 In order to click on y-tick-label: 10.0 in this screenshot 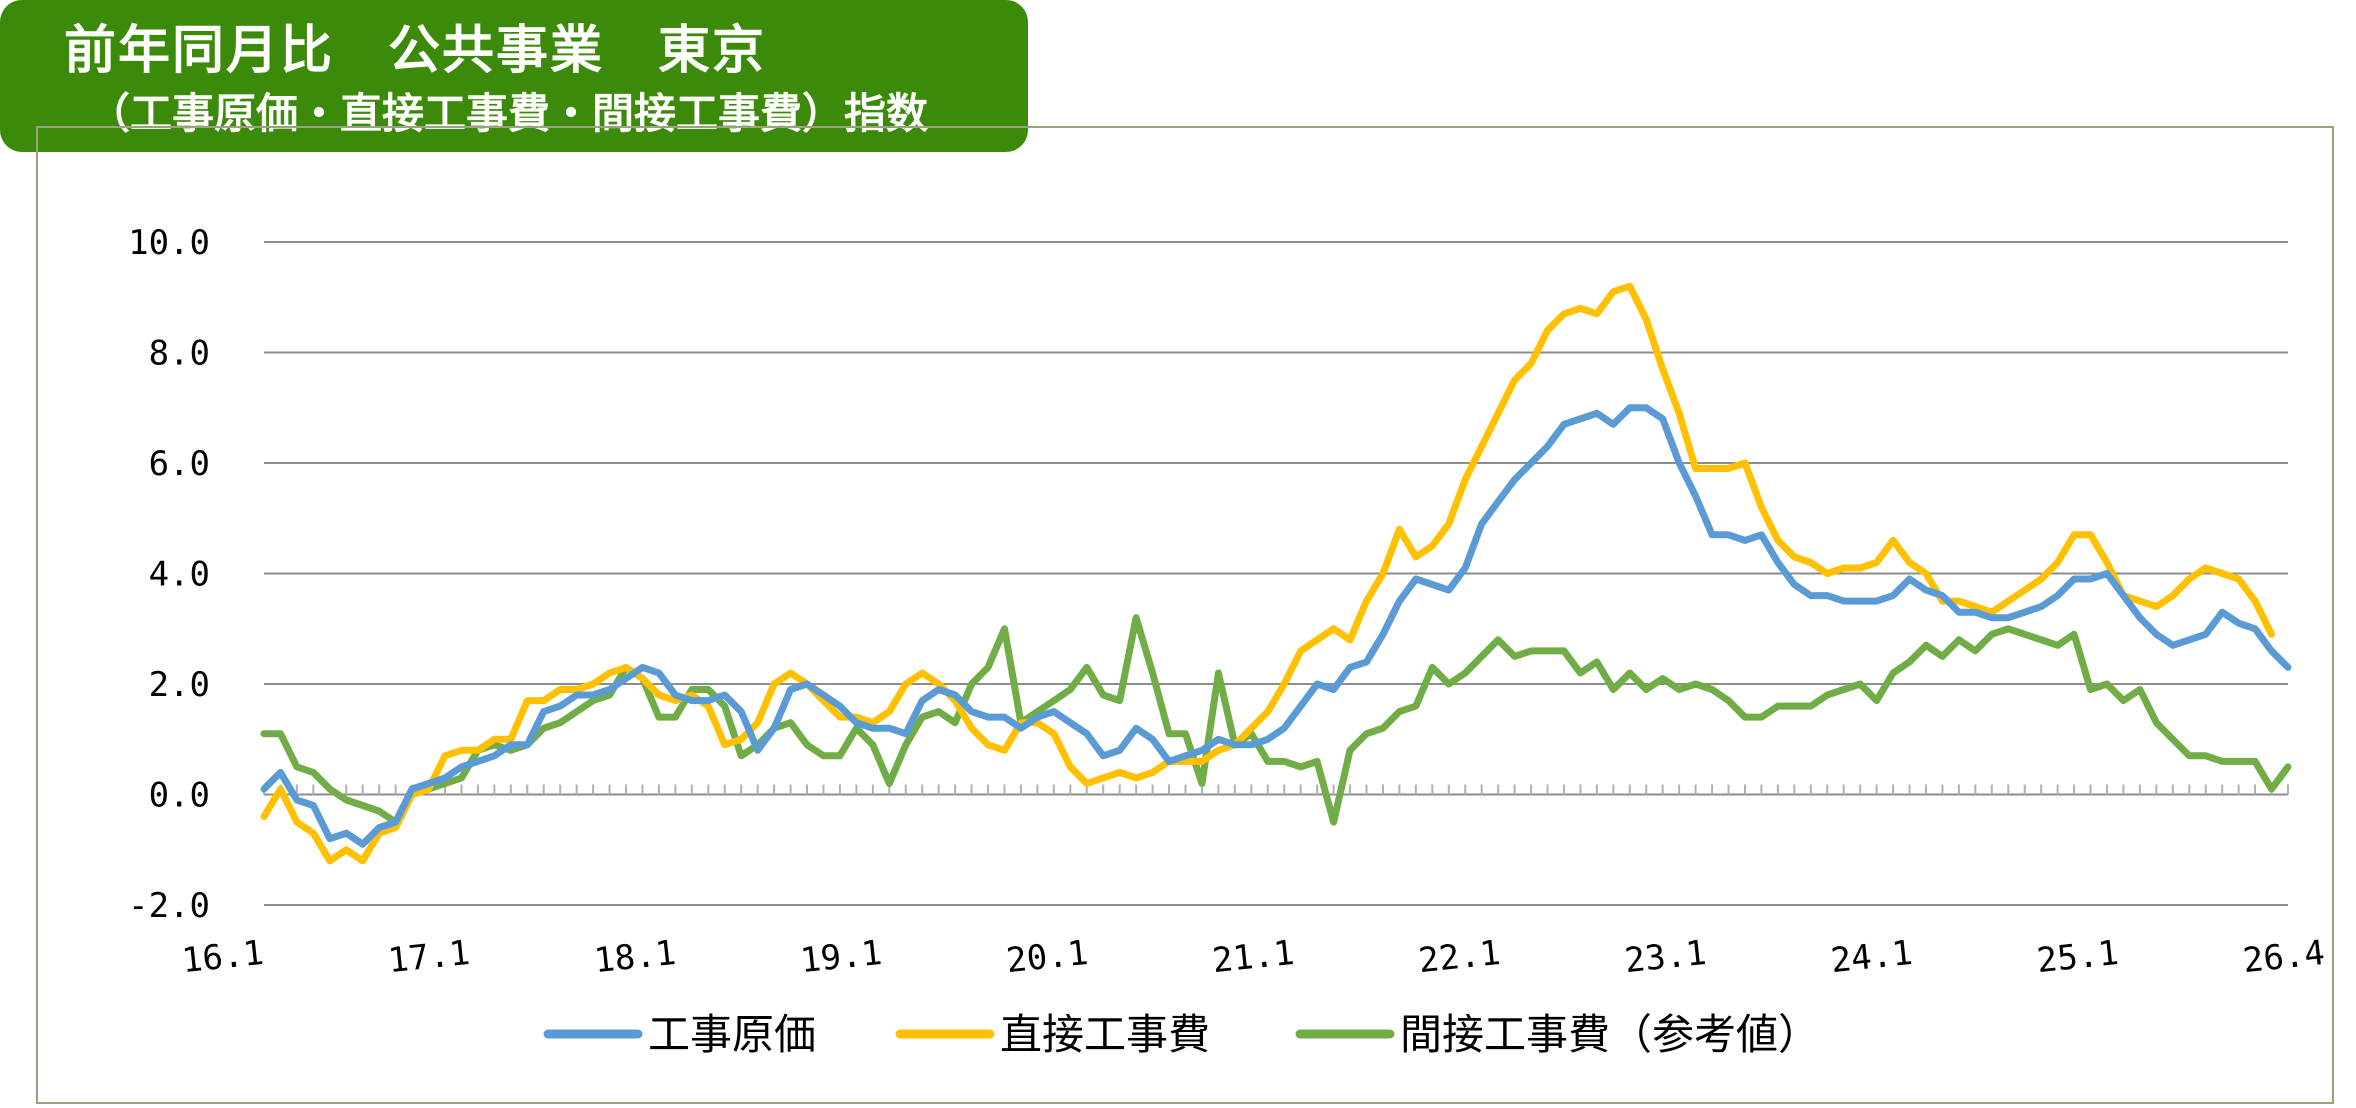, I will do `click(169, 243)`.